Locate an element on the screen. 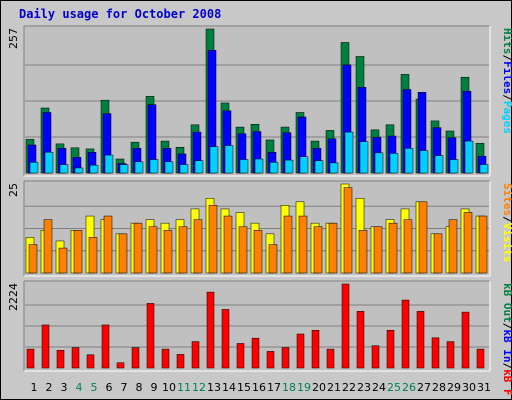  chart-title: Daily usage for October 2008 is located at coordinates (120, 14).